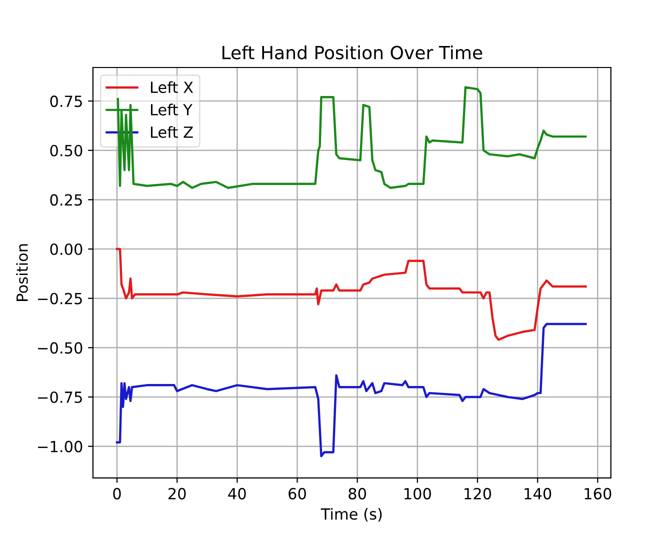 Image resolution: width=664 pixels, height=540 pixels. I want to click on x-tick-label: 20, so click(177, 494).